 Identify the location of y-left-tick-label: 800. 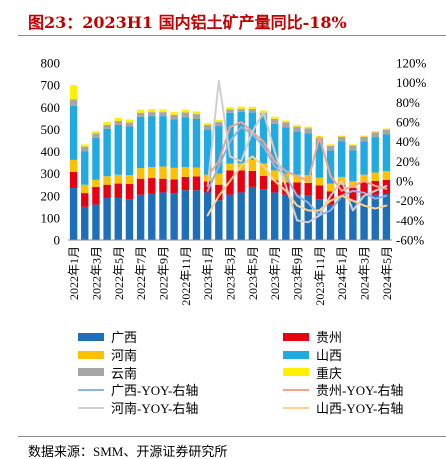
(51, 63).